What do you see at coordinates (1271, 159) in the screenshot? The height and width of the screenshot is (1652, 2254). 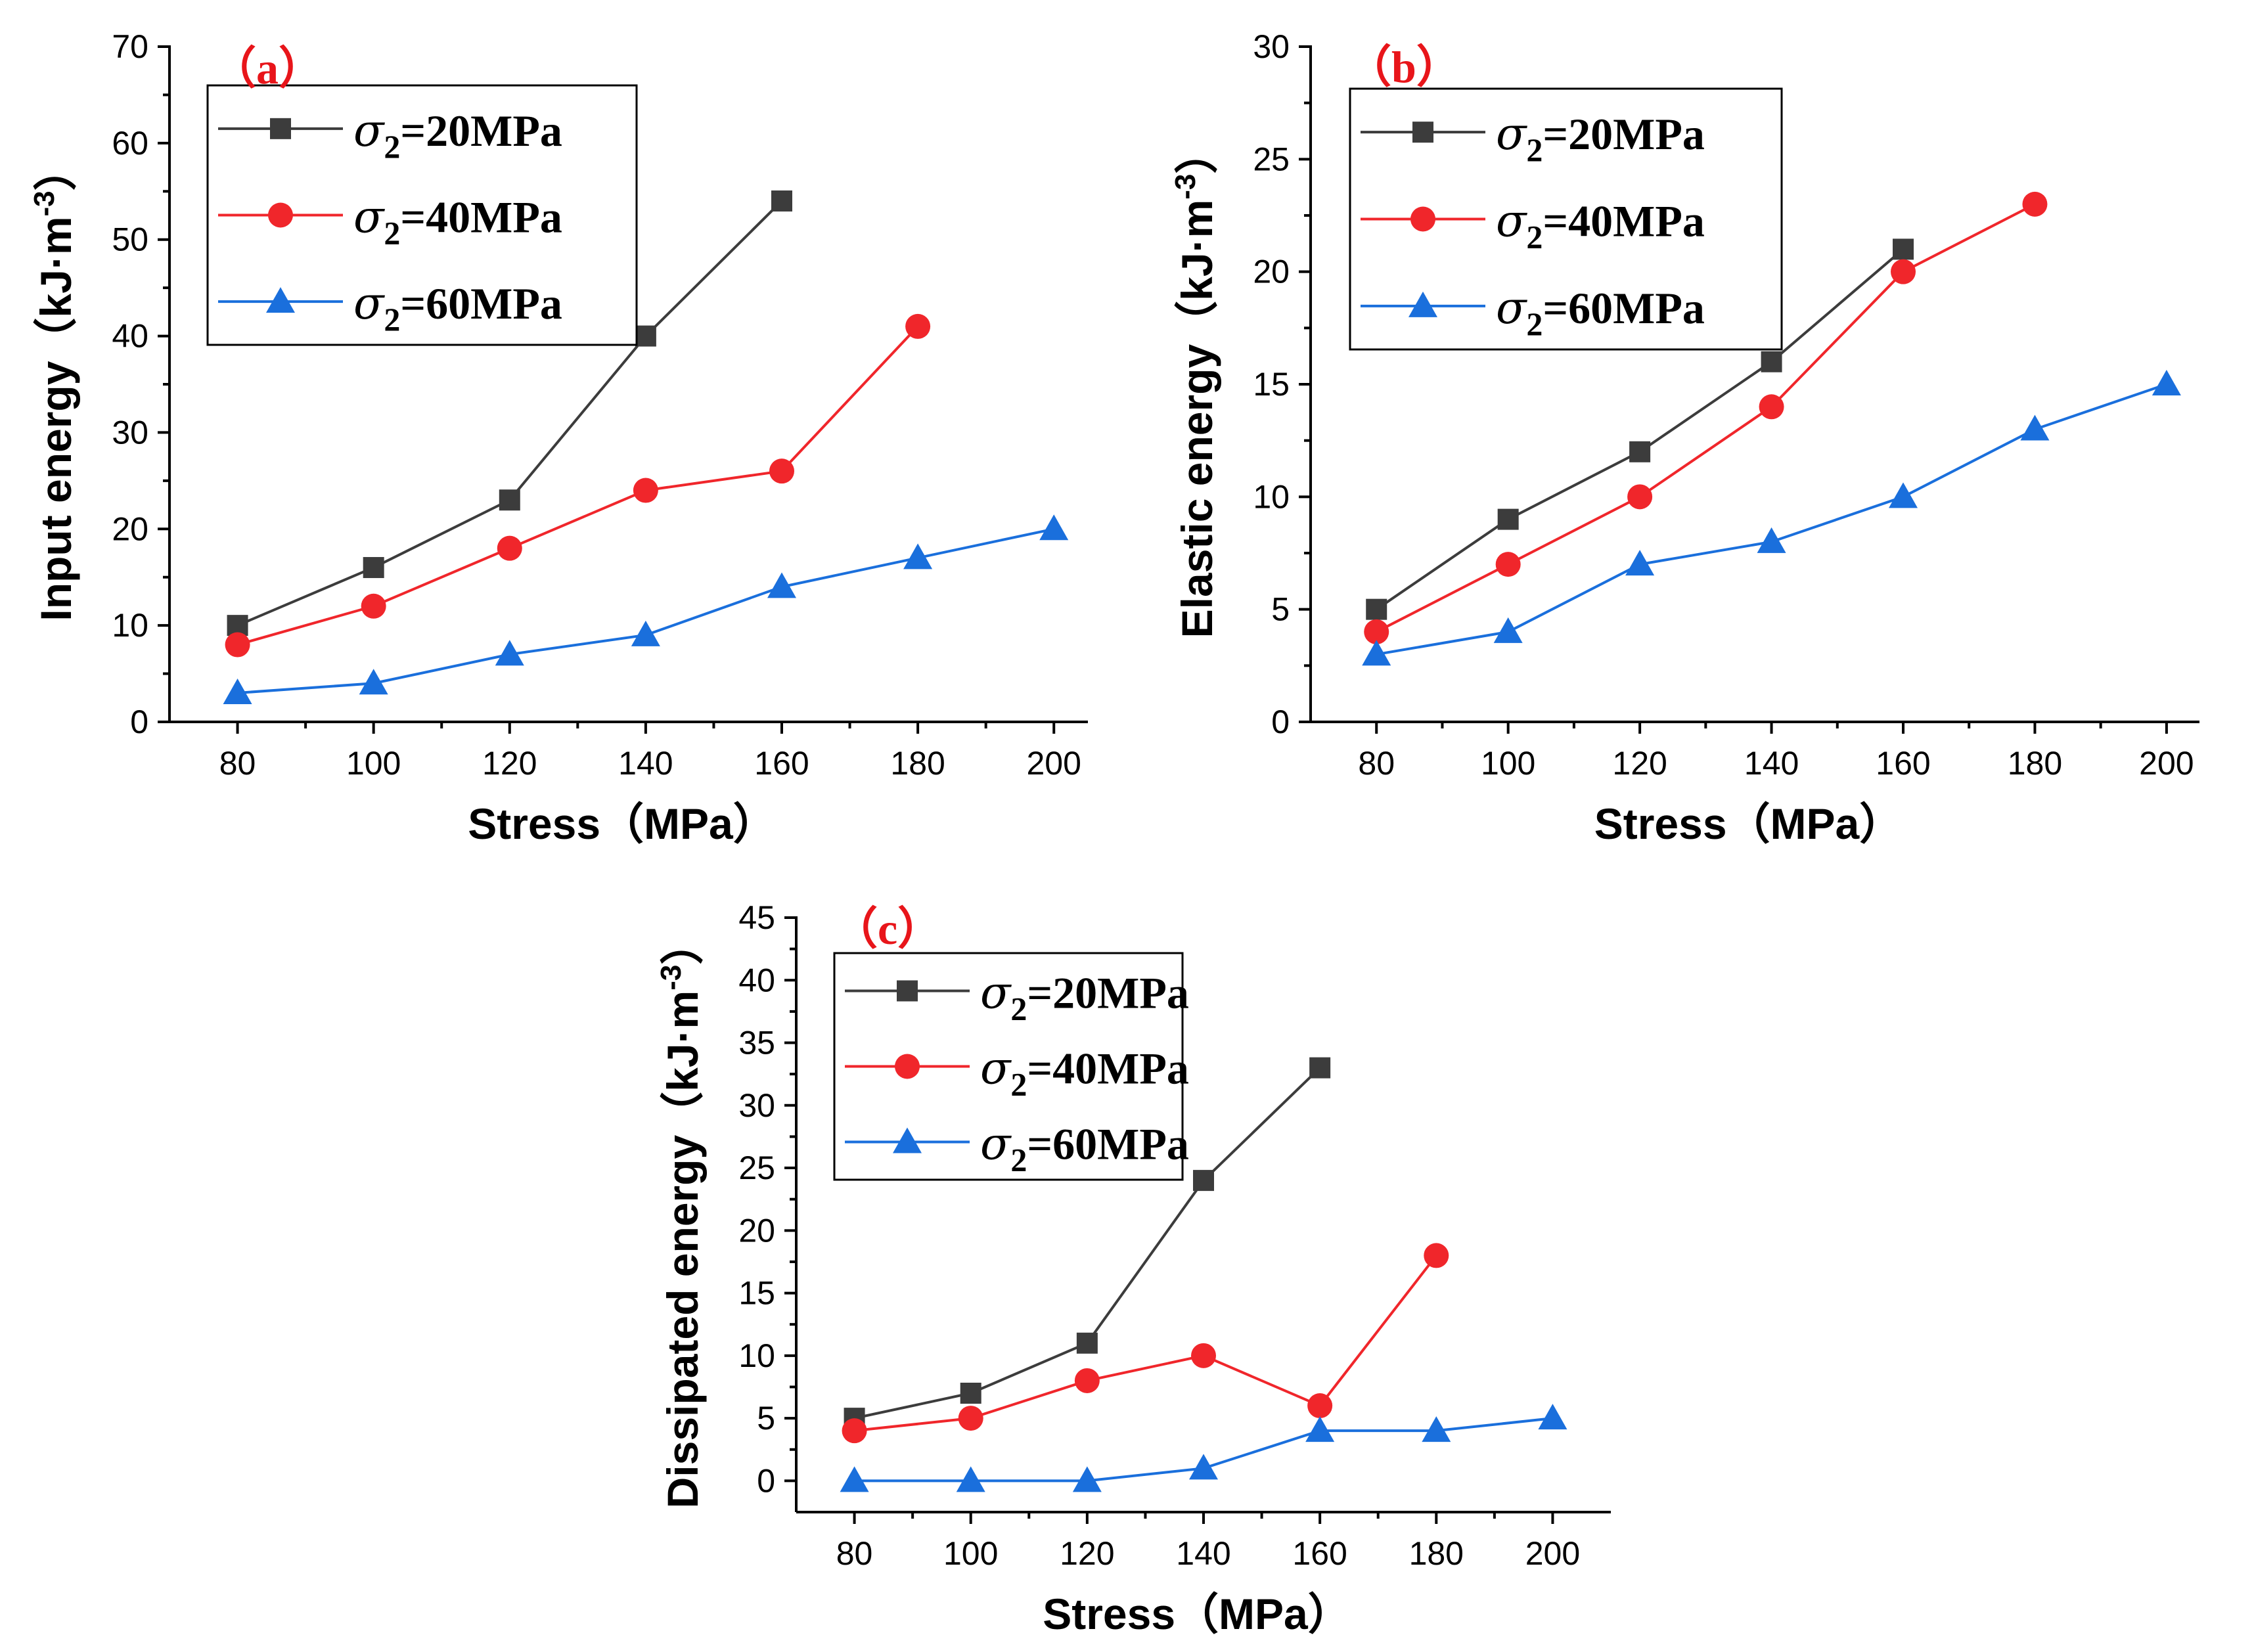 I see `y-tick-label: 25` at bounding box center [1271, 159].